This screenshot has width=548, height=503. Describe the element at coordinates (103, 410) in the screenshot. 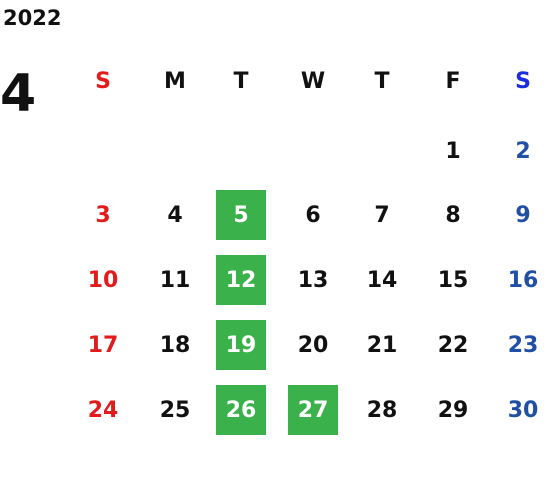

I see `day-cell: 24` at that location.